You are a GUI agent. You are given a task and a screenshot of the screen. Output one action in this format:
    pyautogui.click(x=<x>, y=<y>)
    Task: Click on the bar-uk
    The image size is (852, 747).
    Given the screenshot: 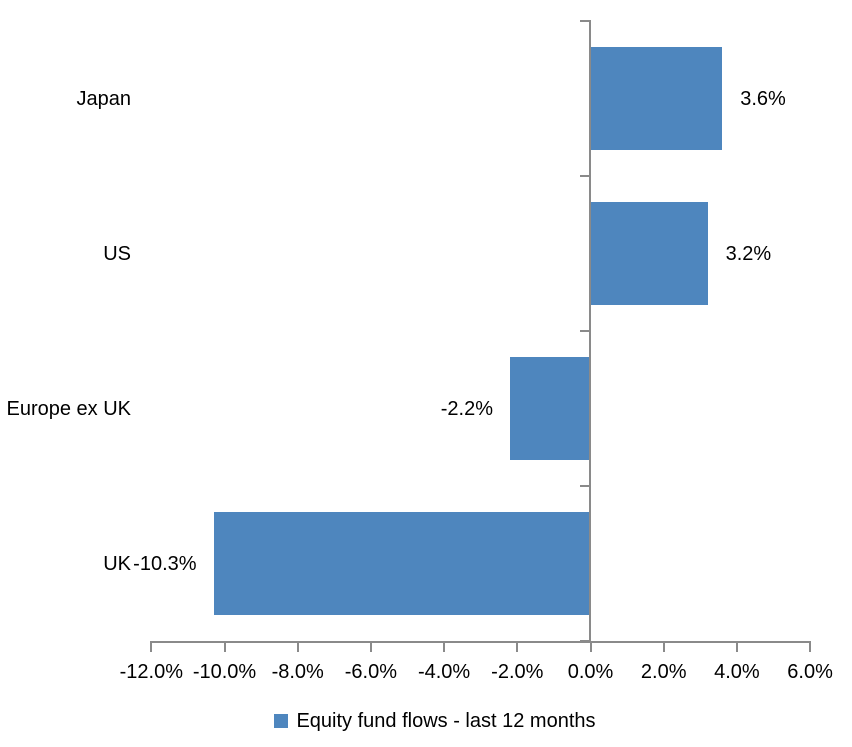 What is the action you would take?
    pyautogui.click(x=402, y=563)
    